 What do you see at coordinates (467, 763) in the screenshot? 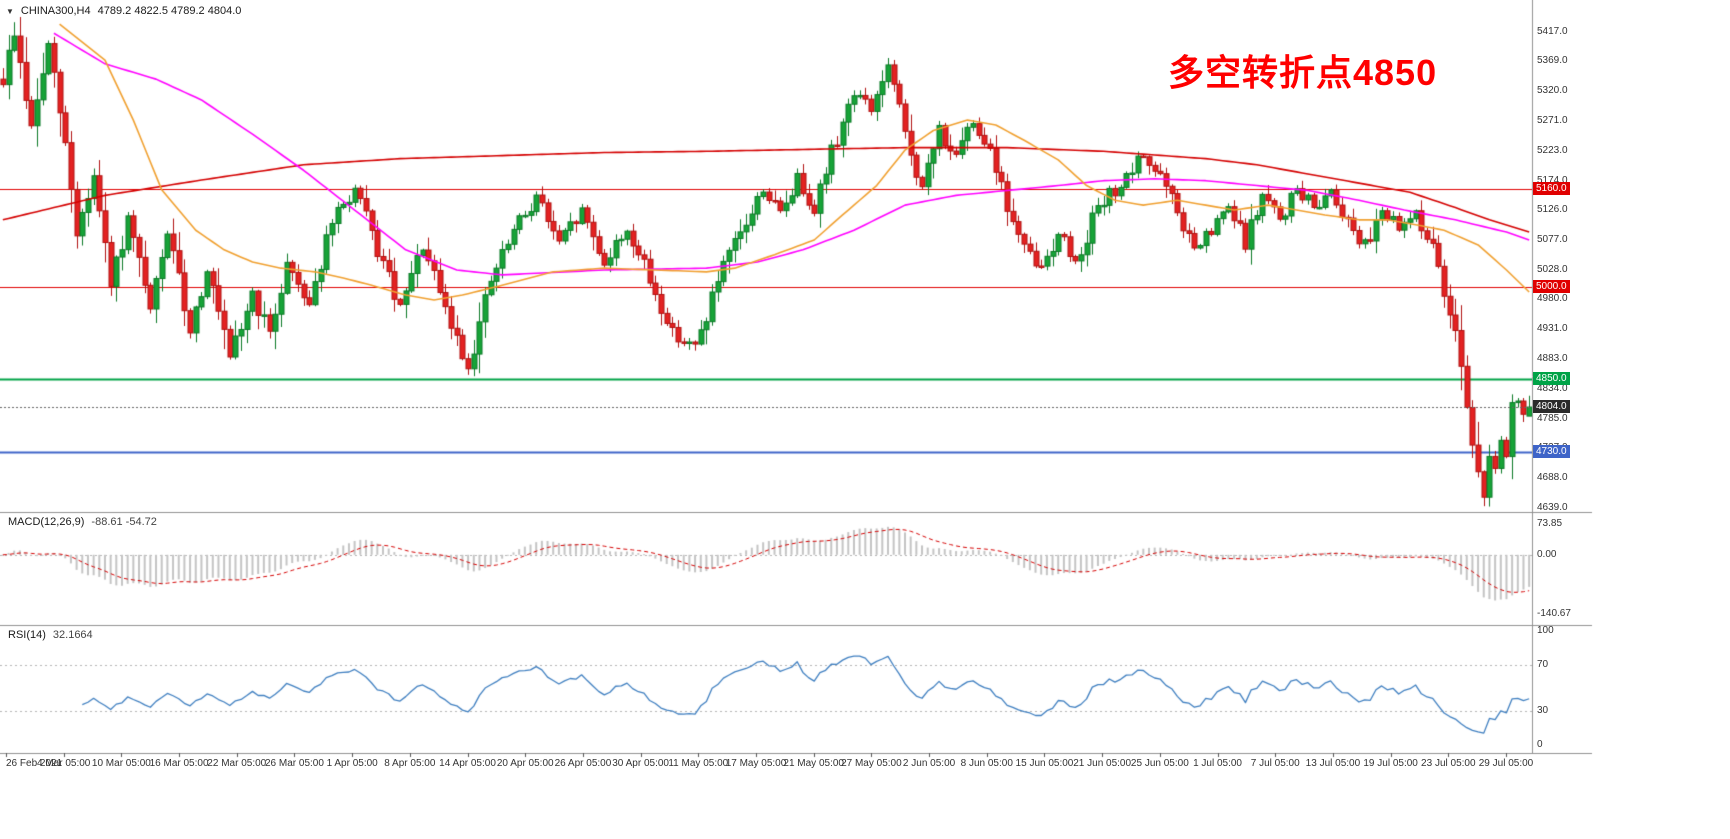
I see `time-tick-label: 14 Apr 05:00` at bounding box center [467, 763].